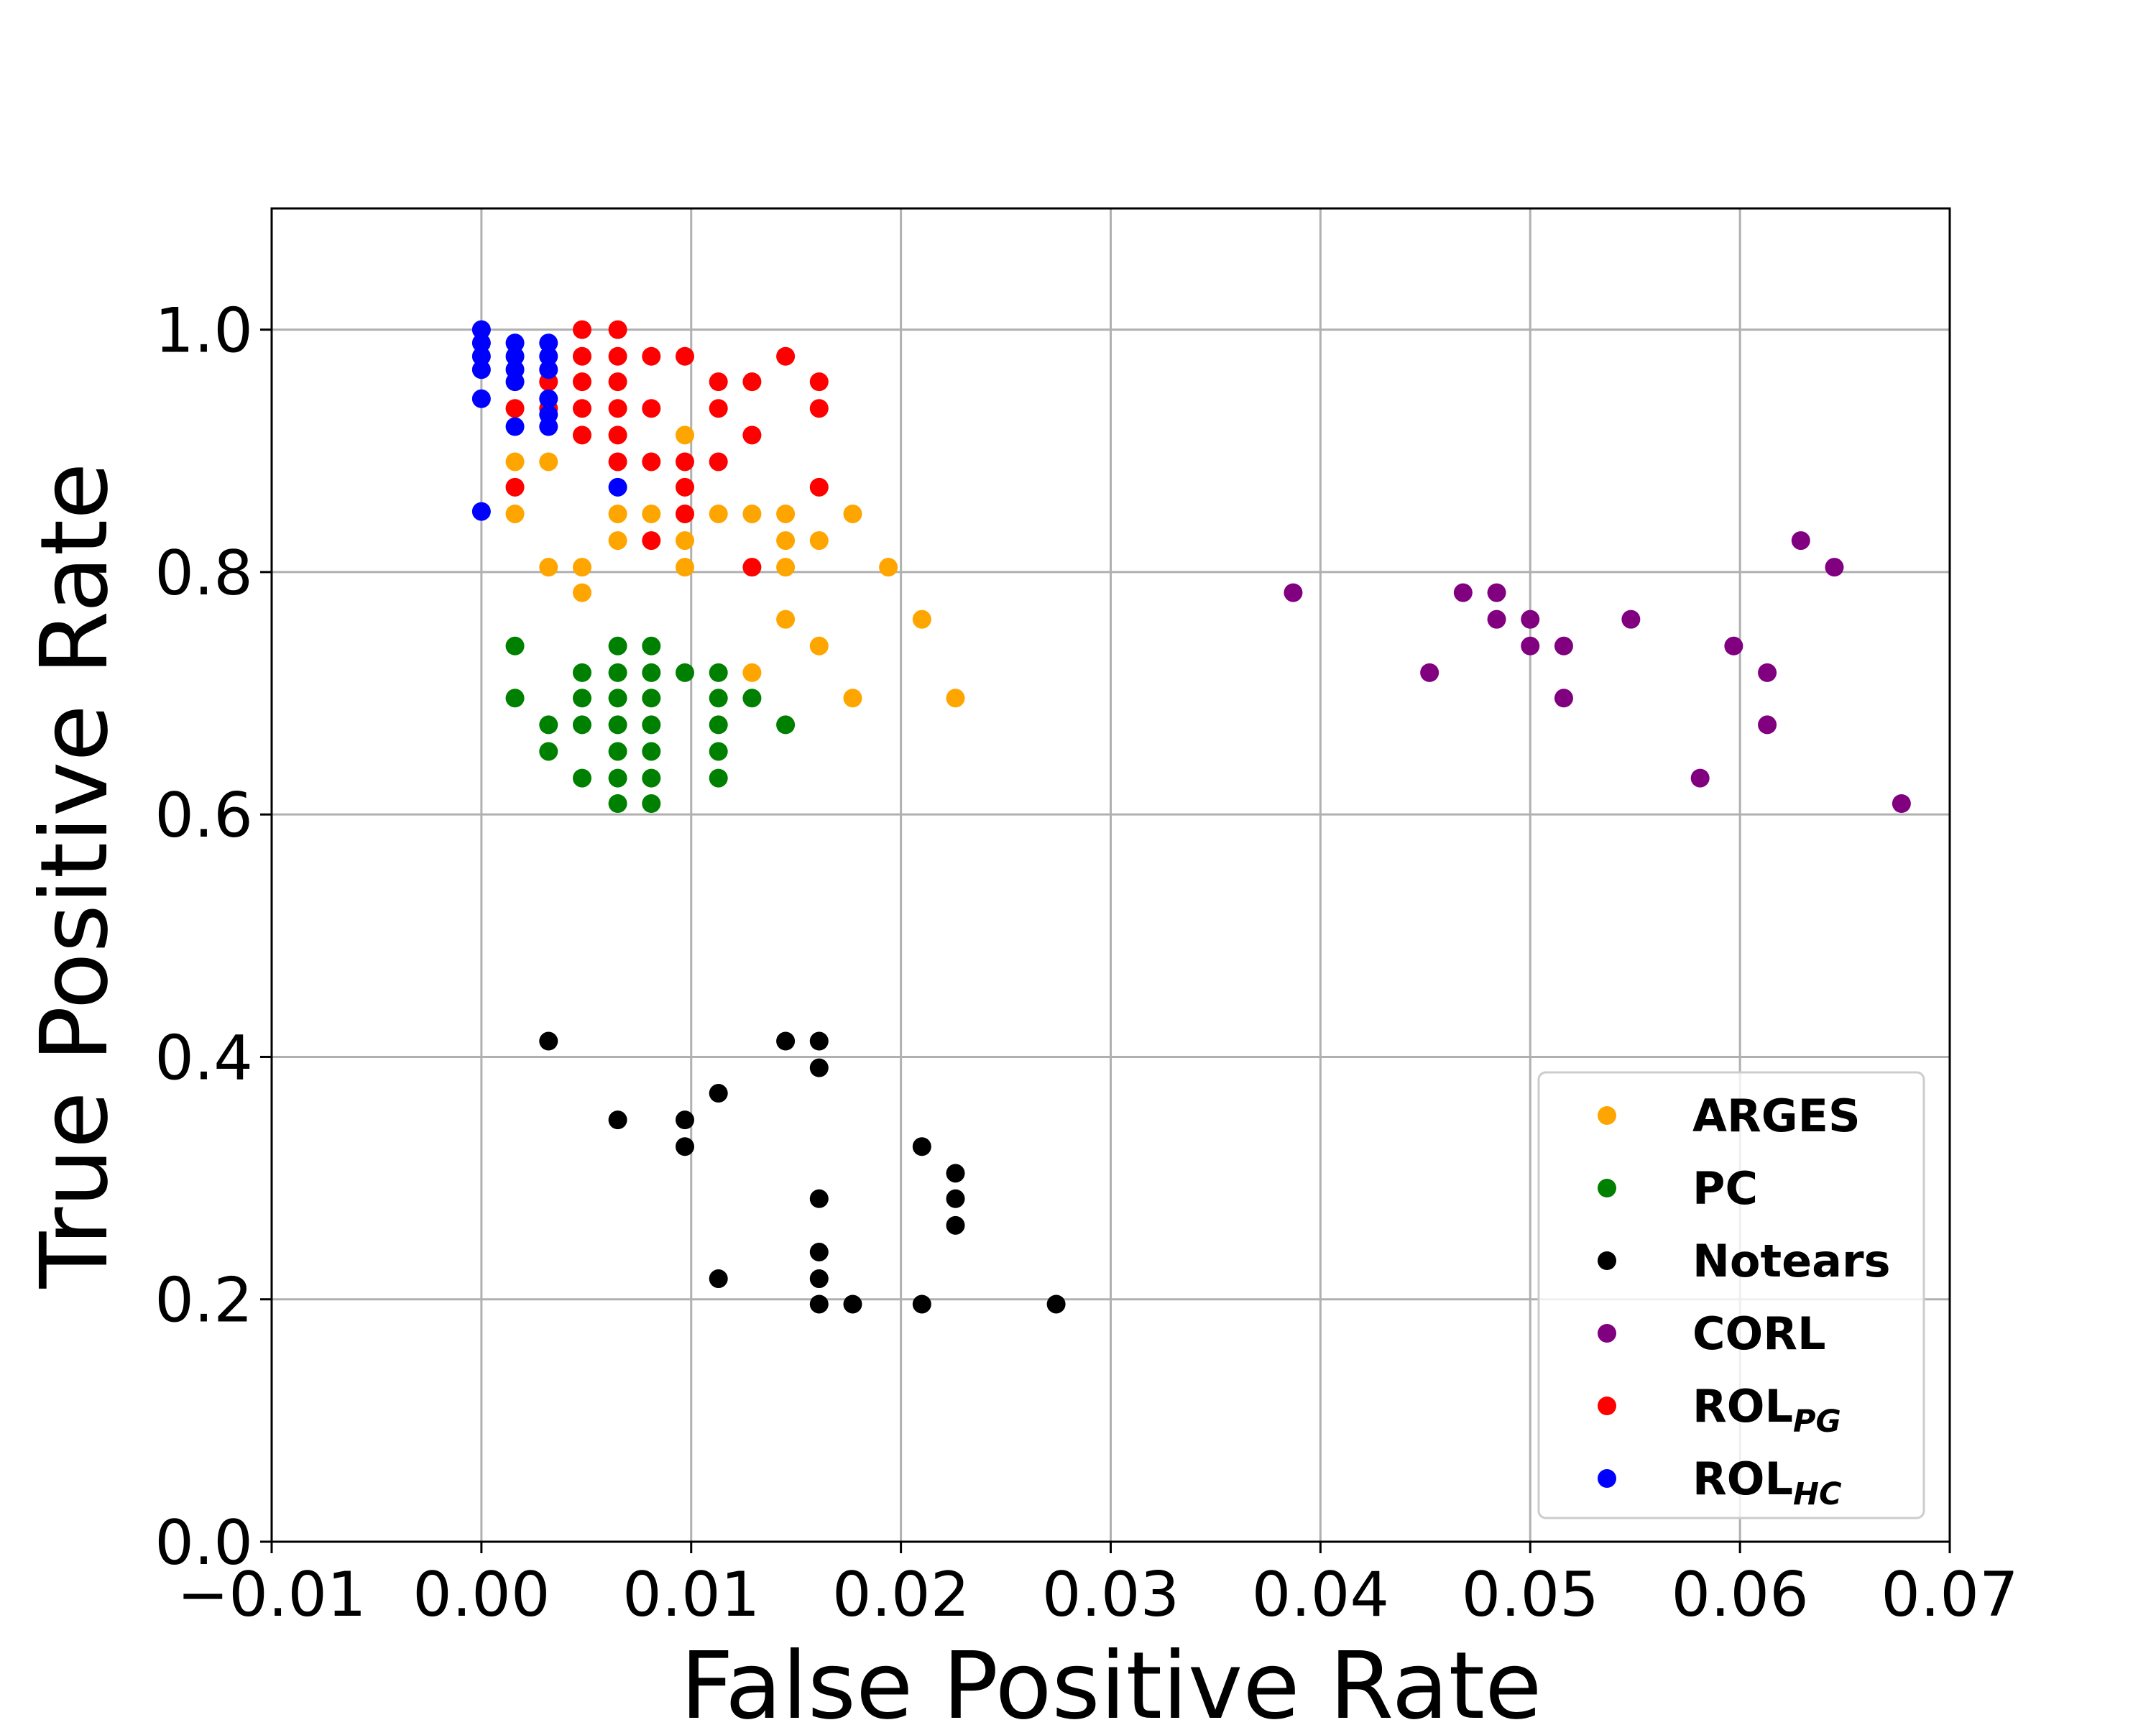 The height and width of the screenshot is (1725, 2156). I want to click on series-corl, so click(1598, 672).